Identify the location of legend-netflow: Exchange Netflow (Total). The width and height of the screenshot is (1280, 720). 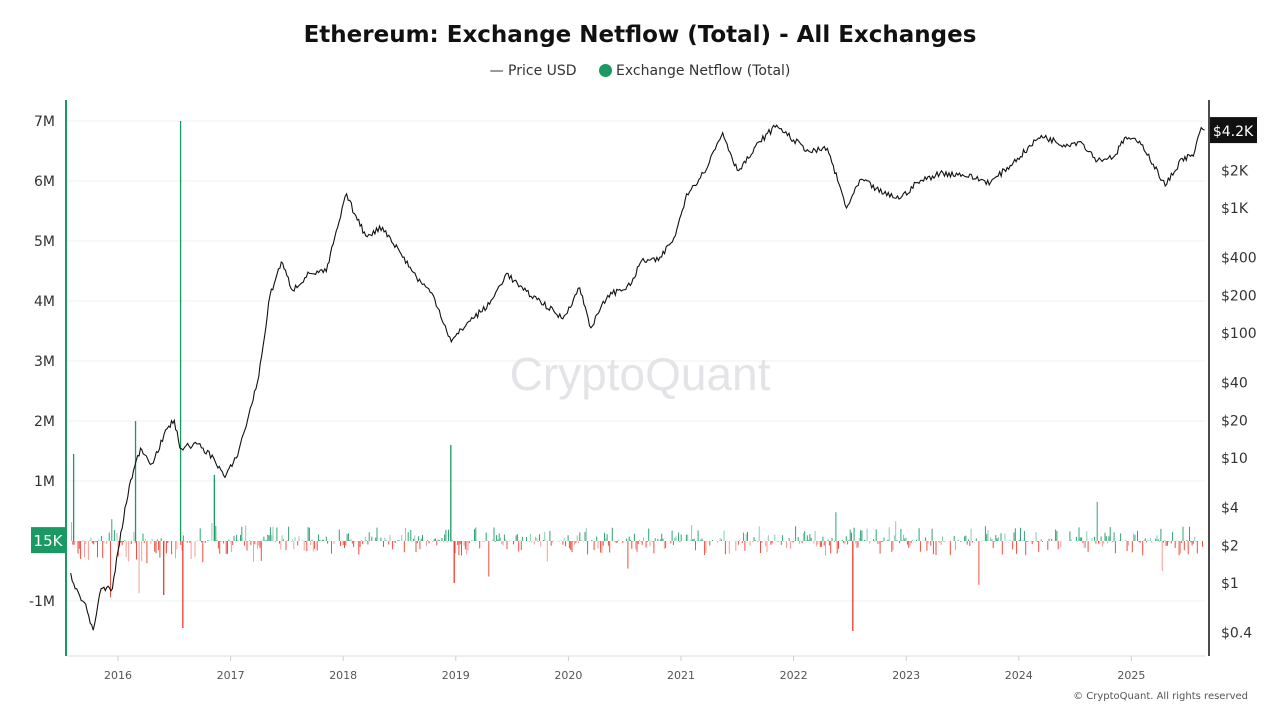
(703, 71).